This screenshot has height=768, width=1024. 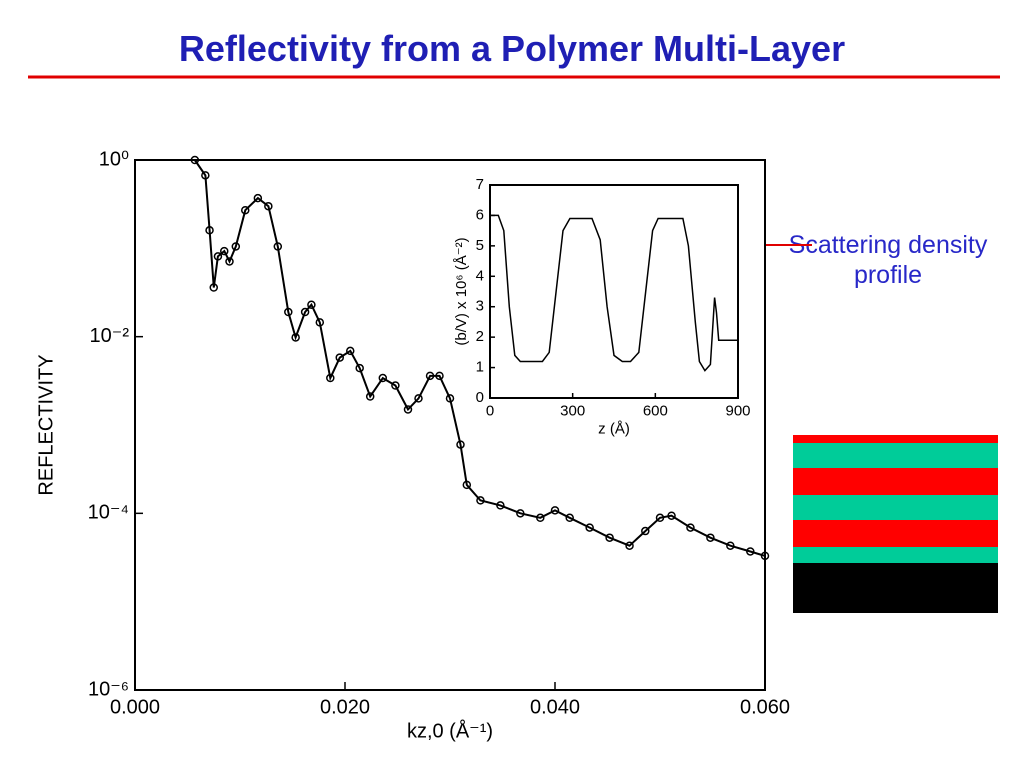 I want to click on y-tick-label: 7, so click(x=480, y=184).